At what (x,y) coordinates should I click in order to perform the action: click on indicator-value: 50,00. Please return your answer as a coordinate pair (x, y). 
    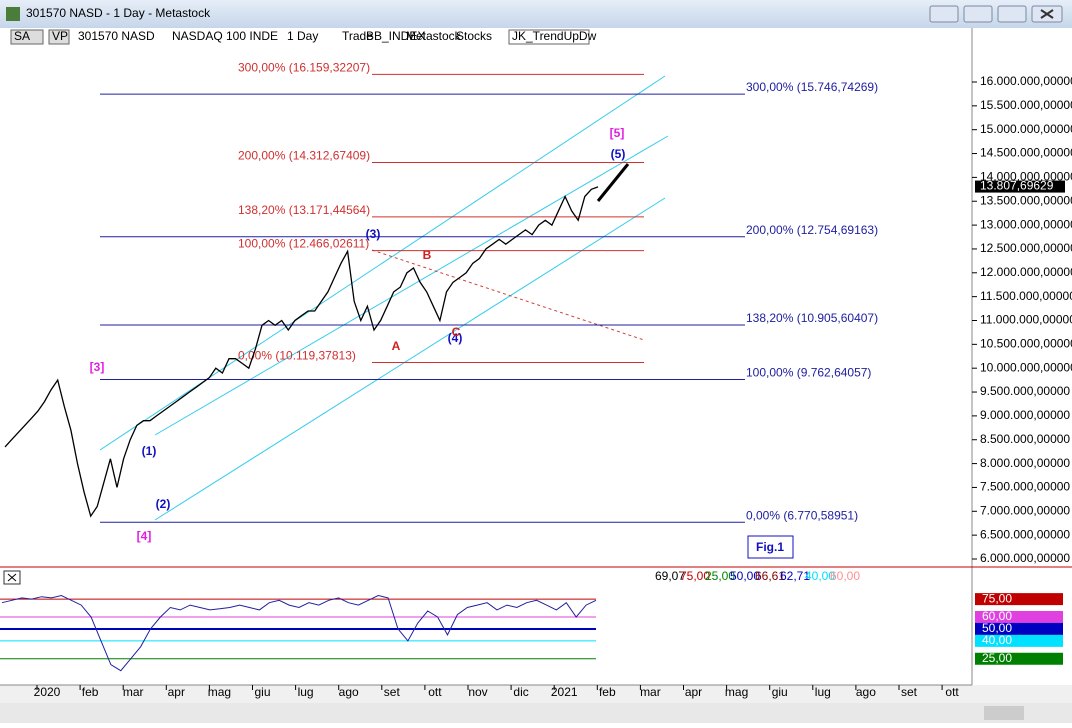
    Looking at the image, I should click on (745, 576).